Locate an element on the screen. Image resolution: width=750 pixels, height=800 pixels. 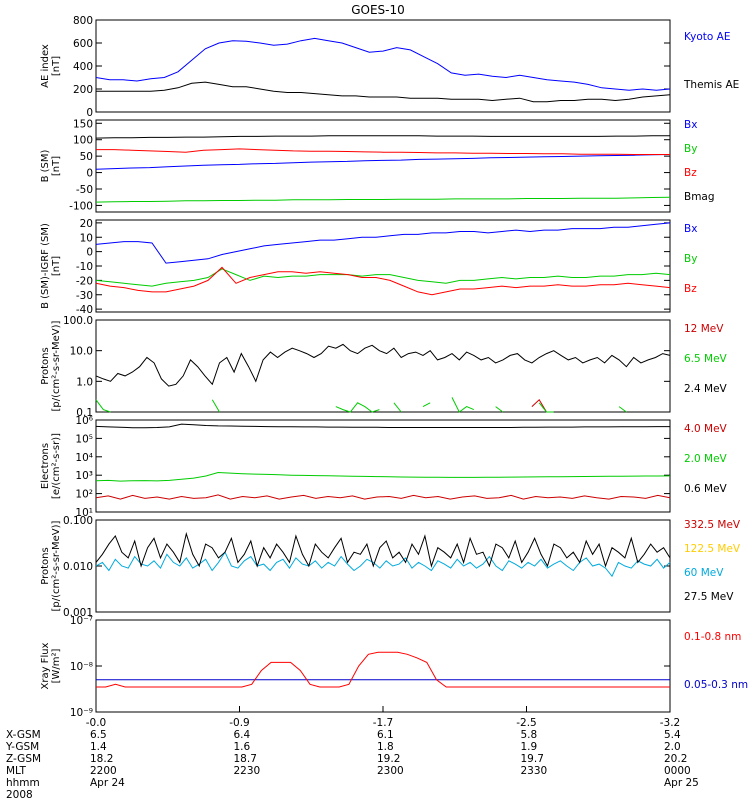
db-ytick-label: -40 is located at coordinates (84, 310).